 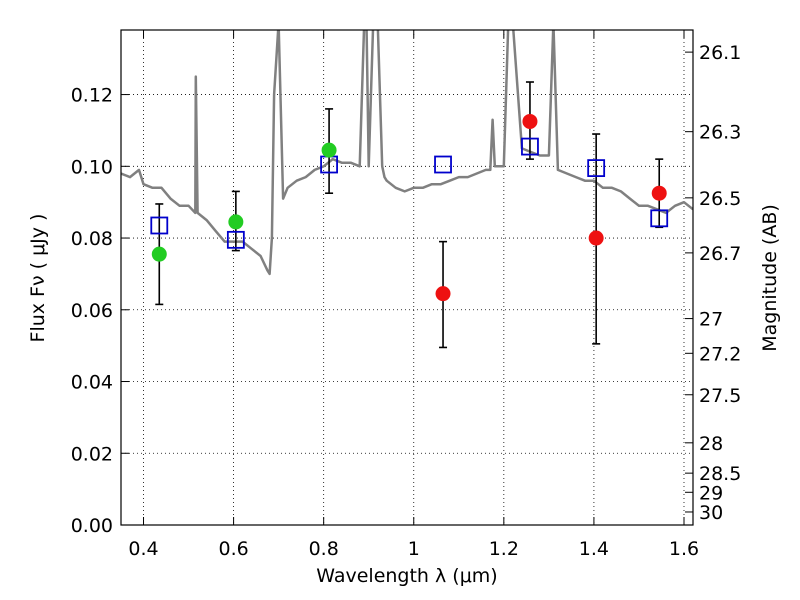 What do you see at coordinates (233, 549) in the screenshot?
I see `x-tick-label: 0.6` at bounding box center [233, 549].